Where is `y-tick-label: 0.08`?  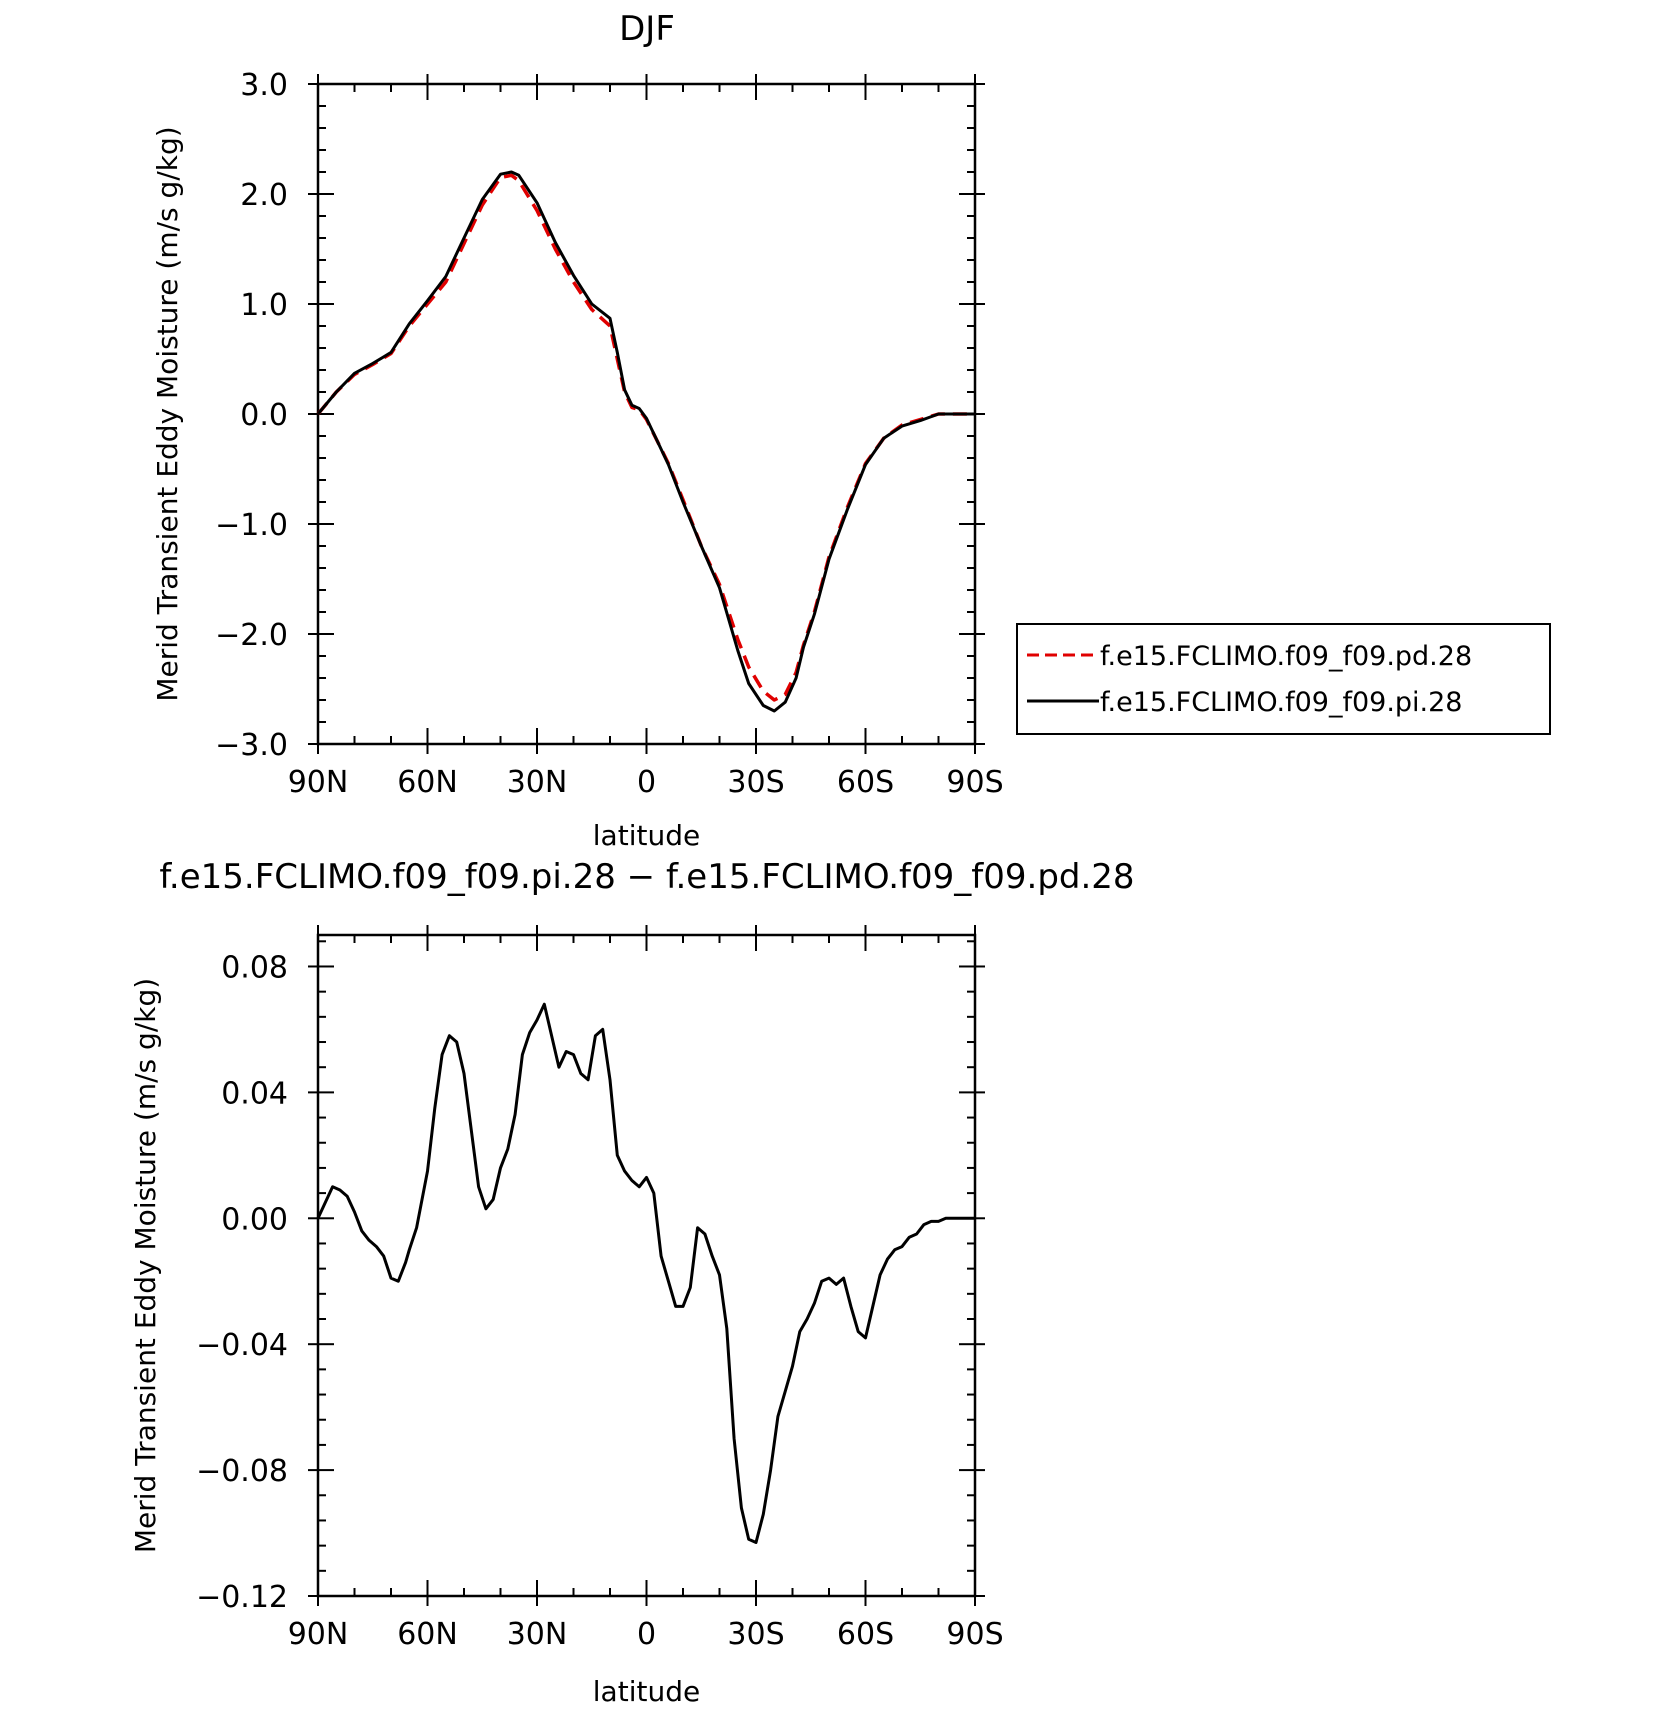
y-tick-label: 0.08 is located at coordinates (254, 967).